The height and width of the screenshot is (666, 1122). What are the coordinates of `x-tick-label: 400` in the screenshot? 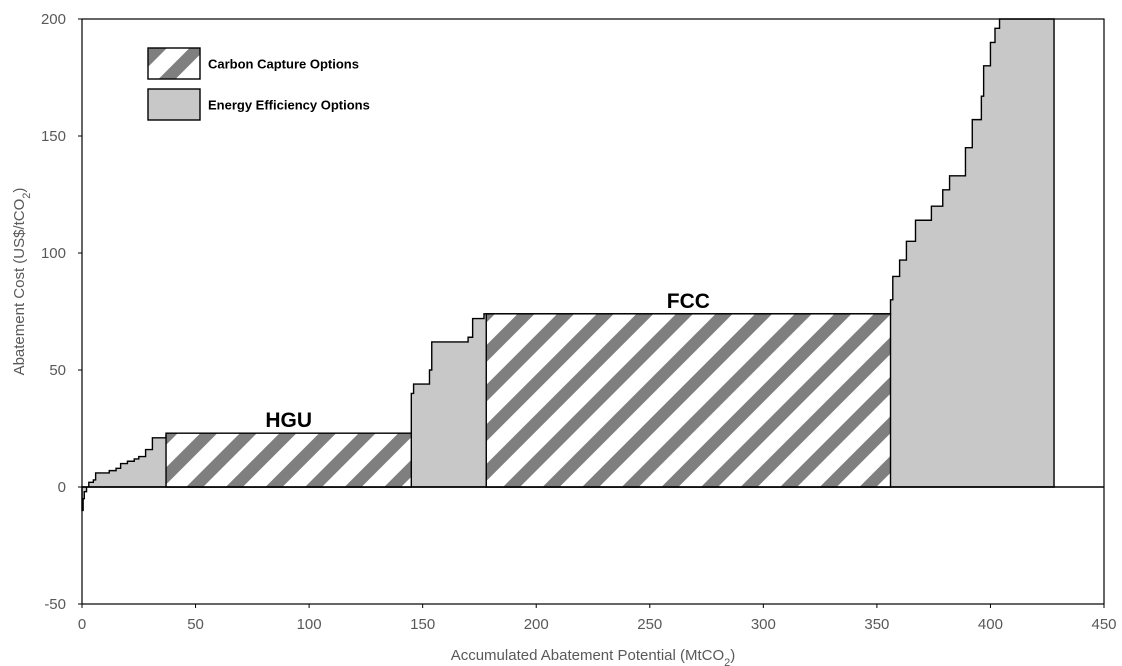 It's located at (990, 624).